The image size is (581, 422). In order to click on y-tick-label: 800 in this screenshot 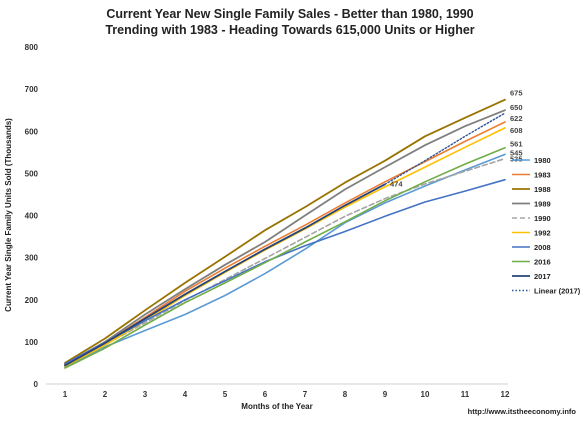, I will do `click(32, 47)`.